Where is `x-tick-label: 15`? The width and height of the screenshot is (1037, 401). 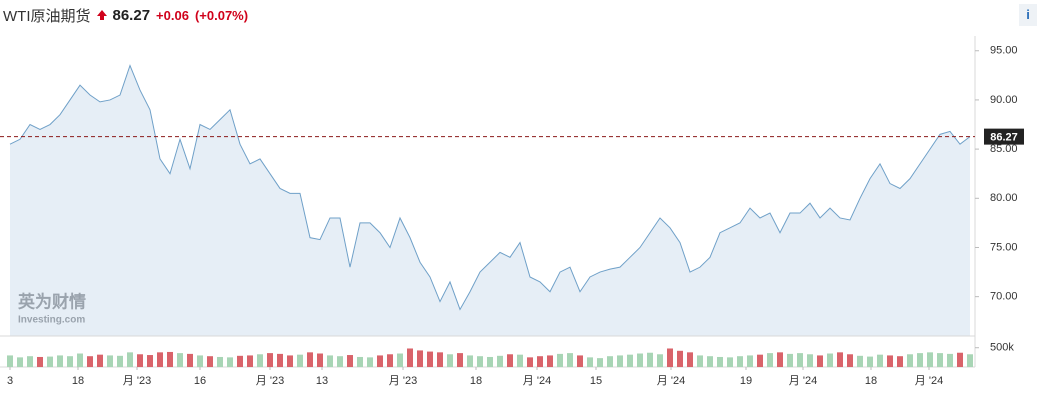
x-tick-label: 15 is located at coordinates (596, 381).